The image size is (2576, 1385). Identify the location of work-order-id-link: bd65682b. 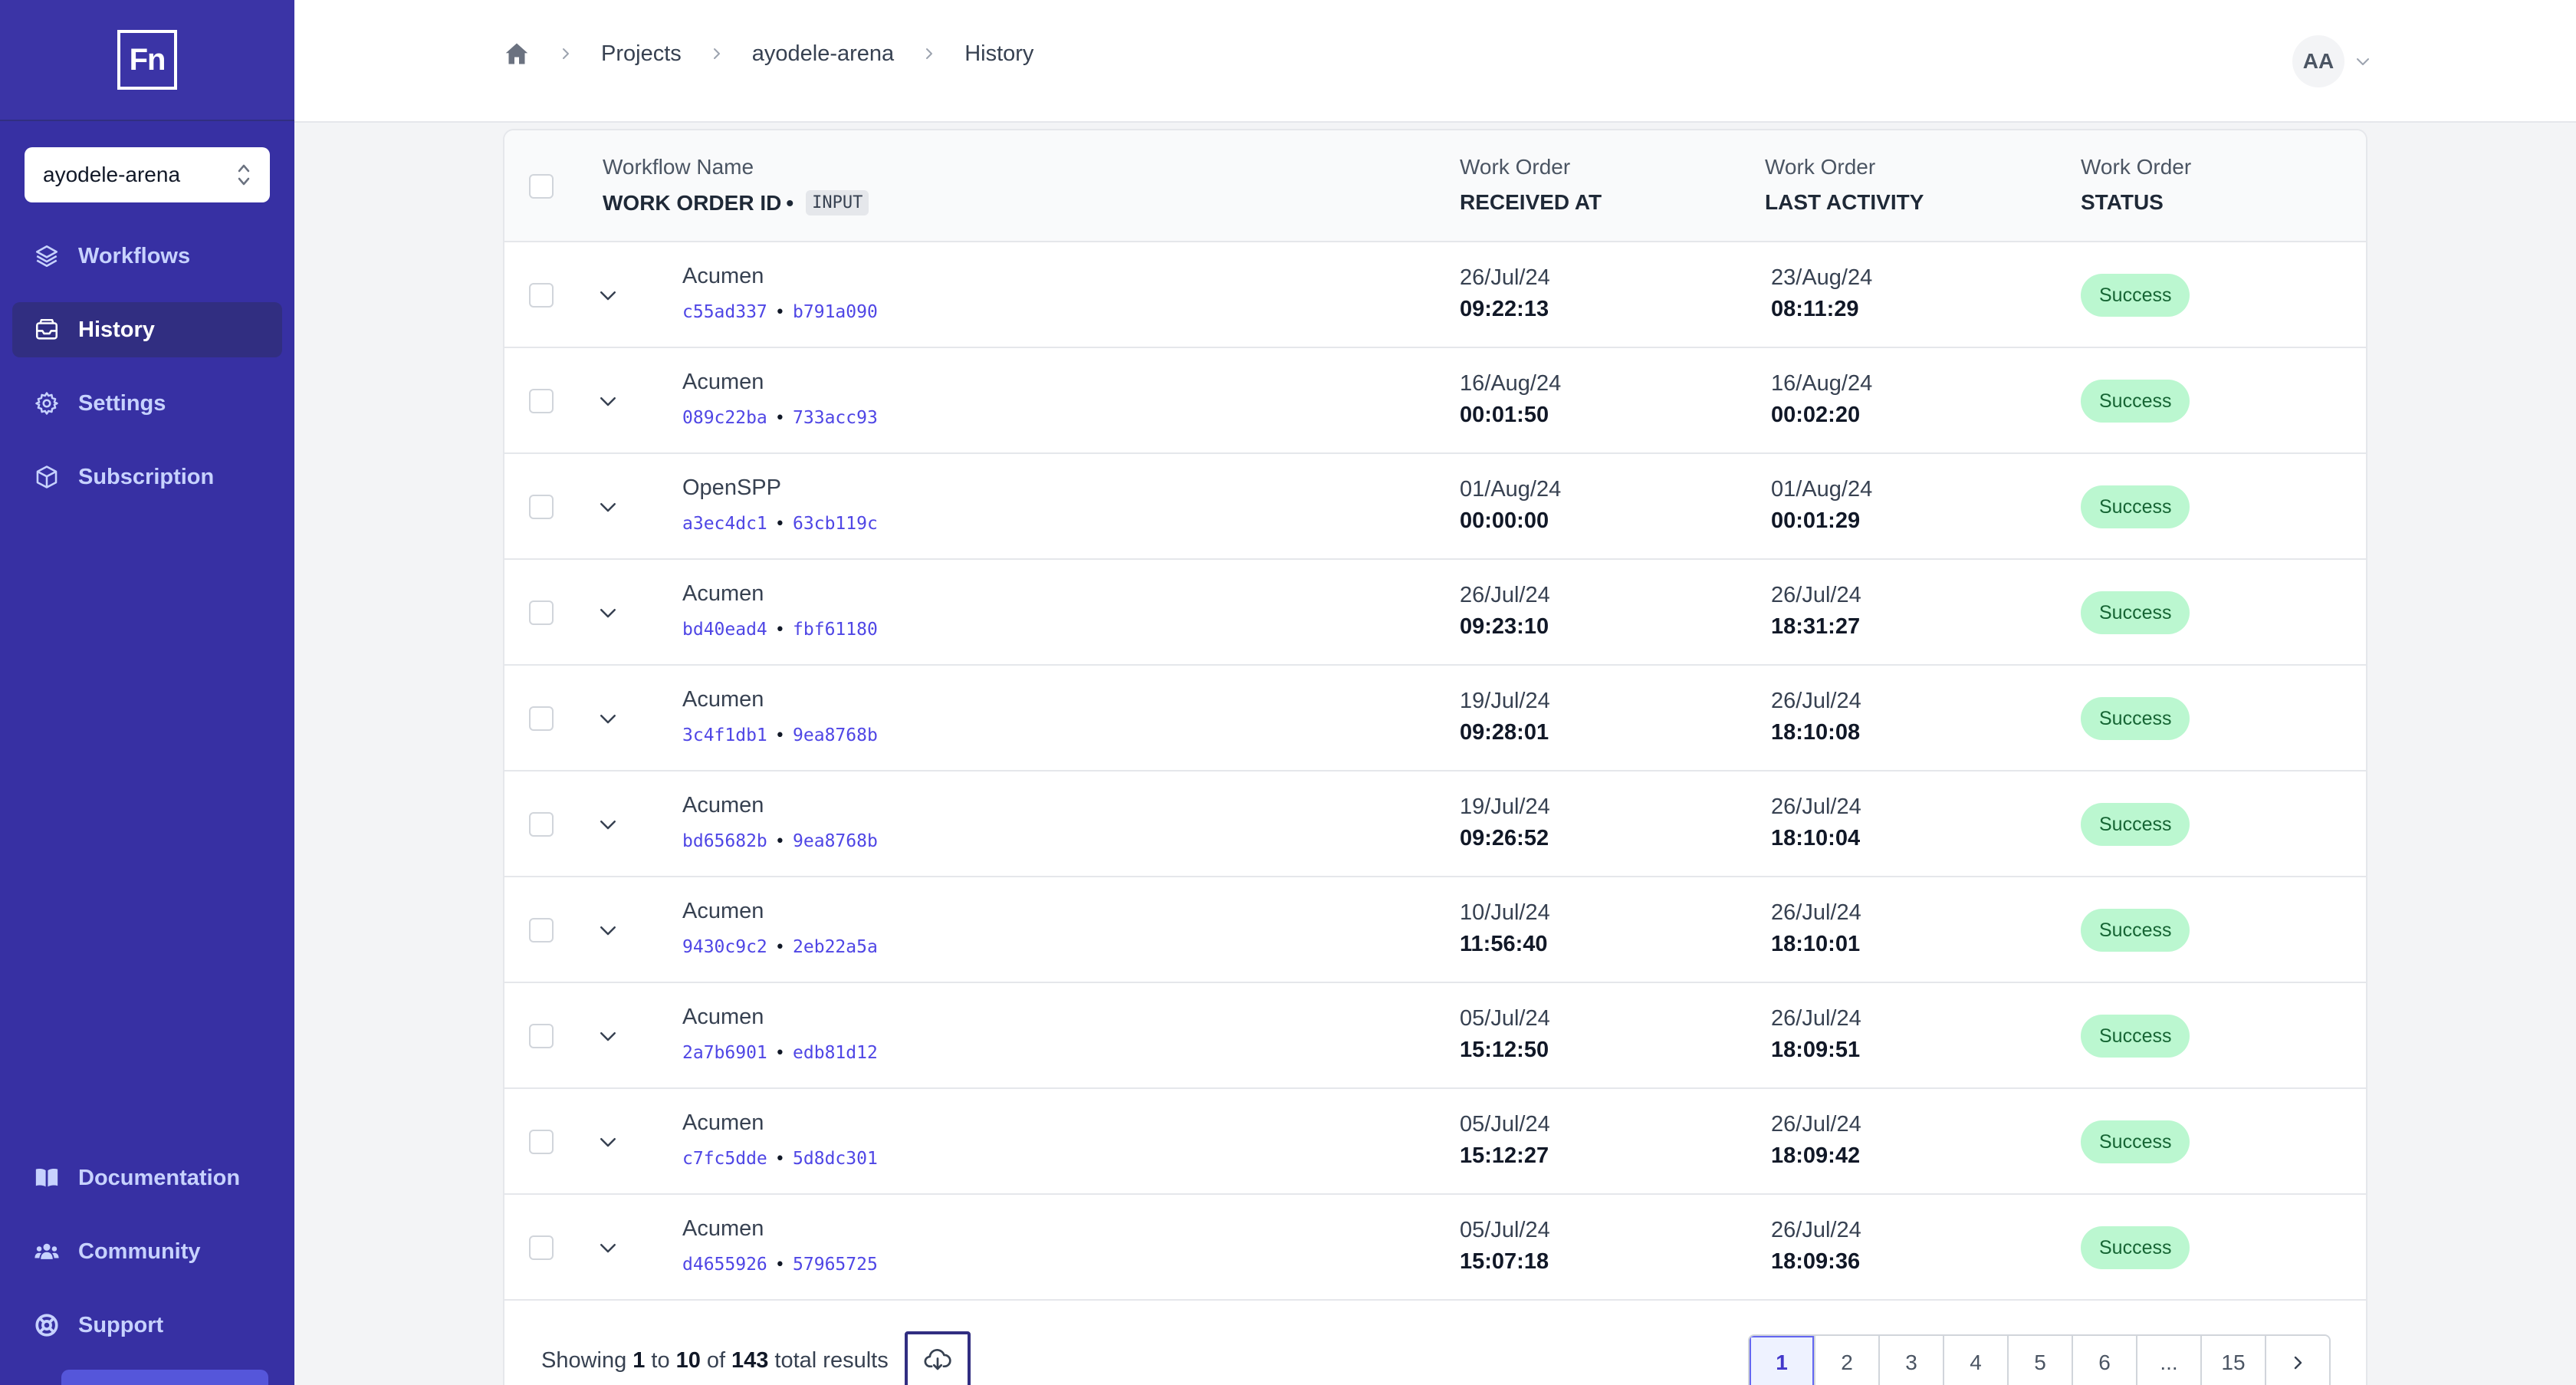
(724, 841).